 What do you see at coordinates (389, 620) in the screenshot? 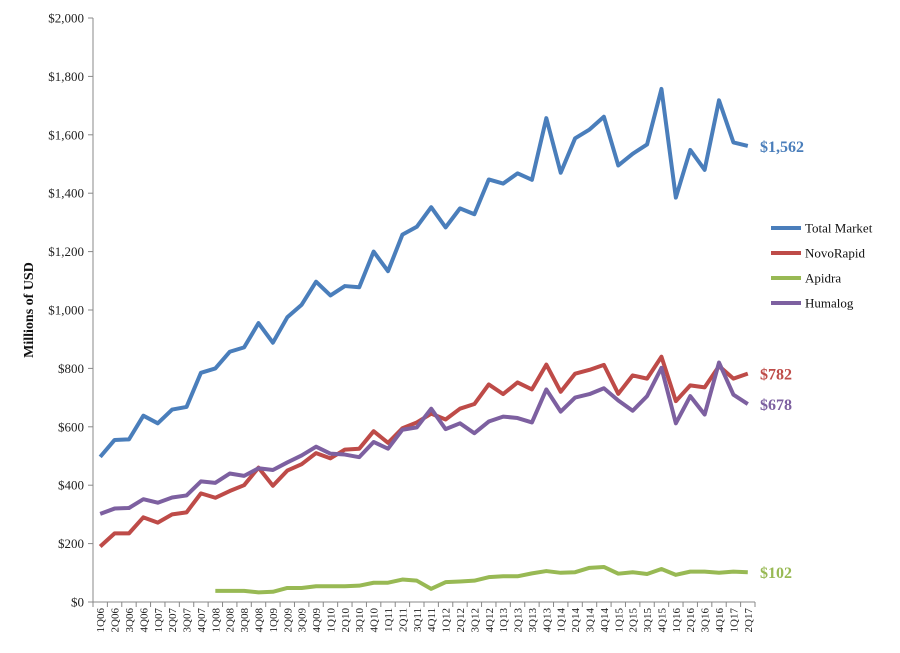
I see `x-tick-label: 1Q11` at bounding box center [389, 620].